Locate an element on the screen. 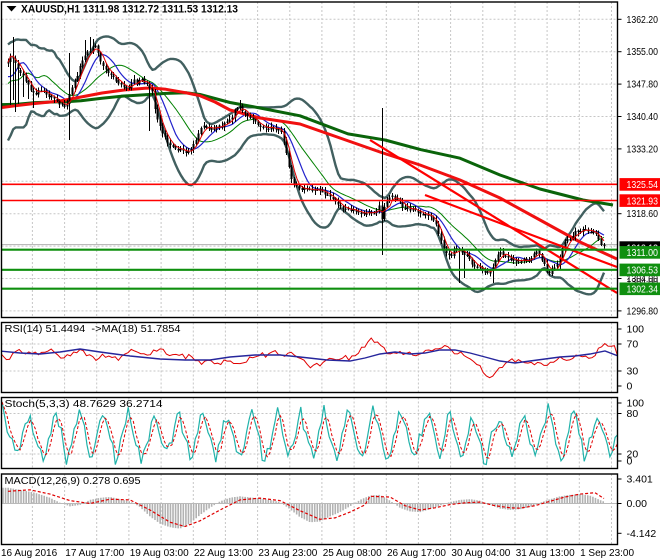  svg-text: 19 Aug 03:00 is located at coordinates (159, 553).